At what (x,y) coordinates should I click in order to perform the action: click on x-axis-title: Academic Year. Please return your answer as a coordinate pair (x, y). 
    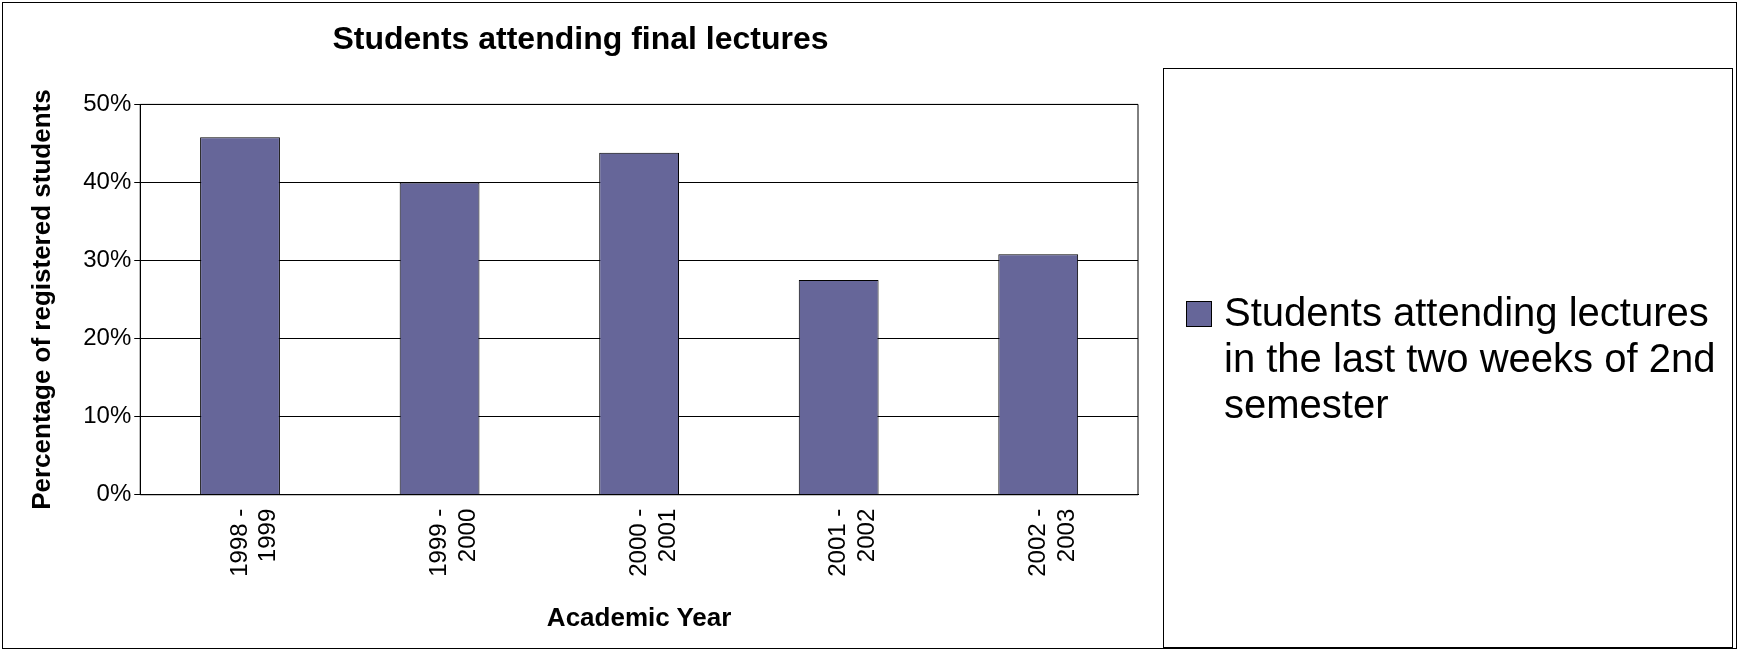
    Looking at the image, I should click on (639, 616).